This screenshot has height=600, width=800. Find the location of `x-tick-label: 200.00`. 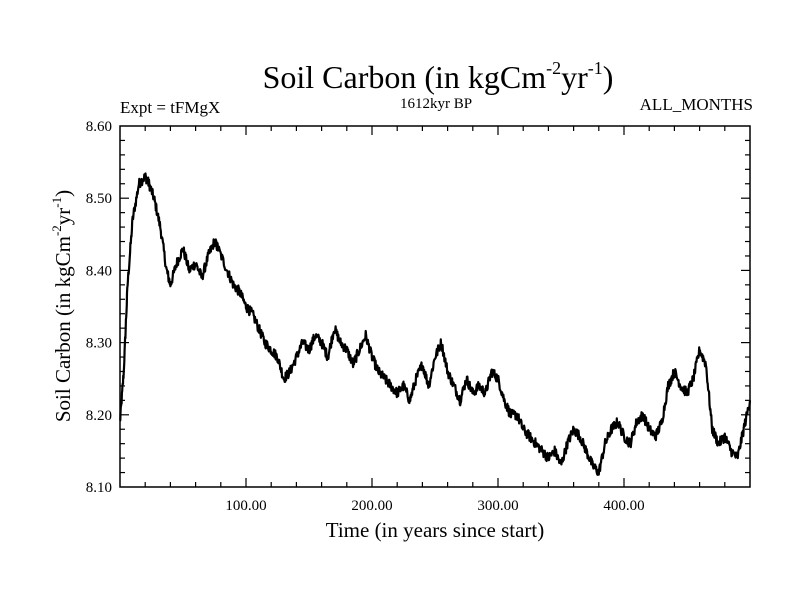

x-tick-label: 200.00 is located at coordinates (371, 506).